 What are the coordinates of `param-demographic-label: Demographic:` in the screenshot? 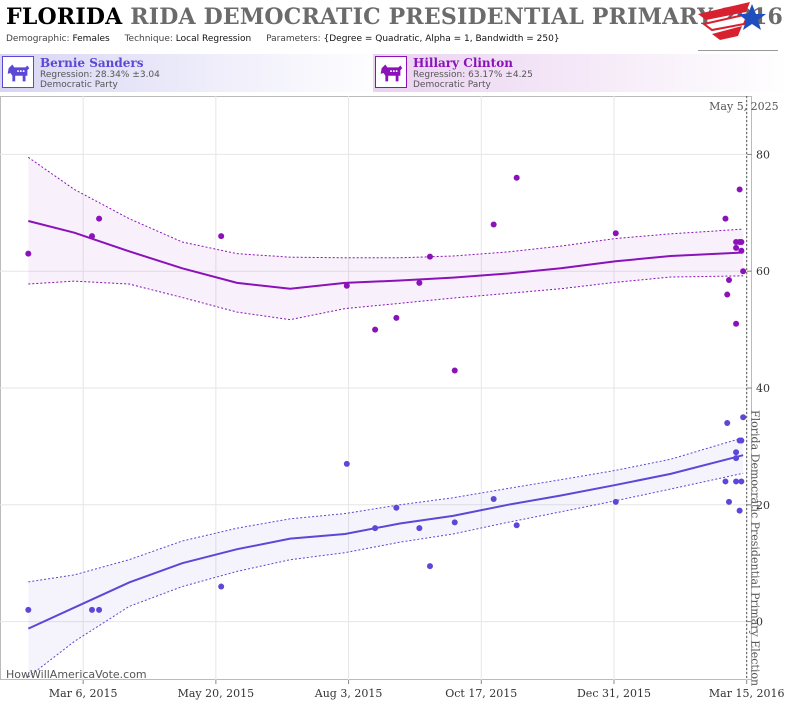 It's located at (38, 39).